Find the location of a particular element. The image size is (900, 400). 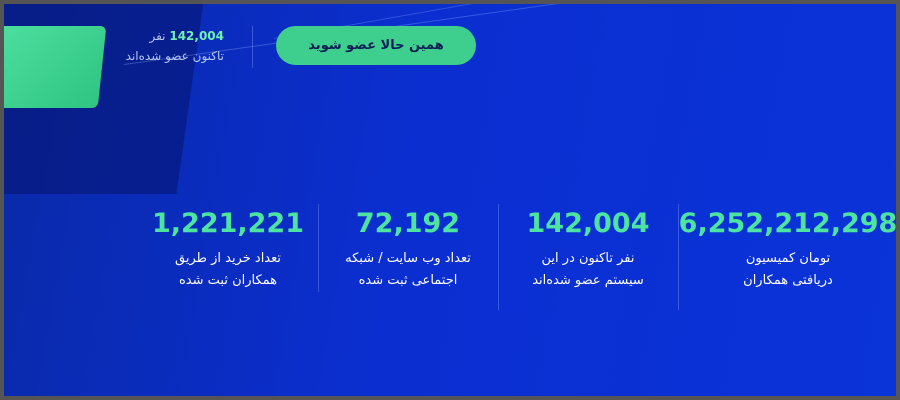

member-info: 142,004 نفر تاکنون عضو شده‌اند is located at coordinates (175, 46).